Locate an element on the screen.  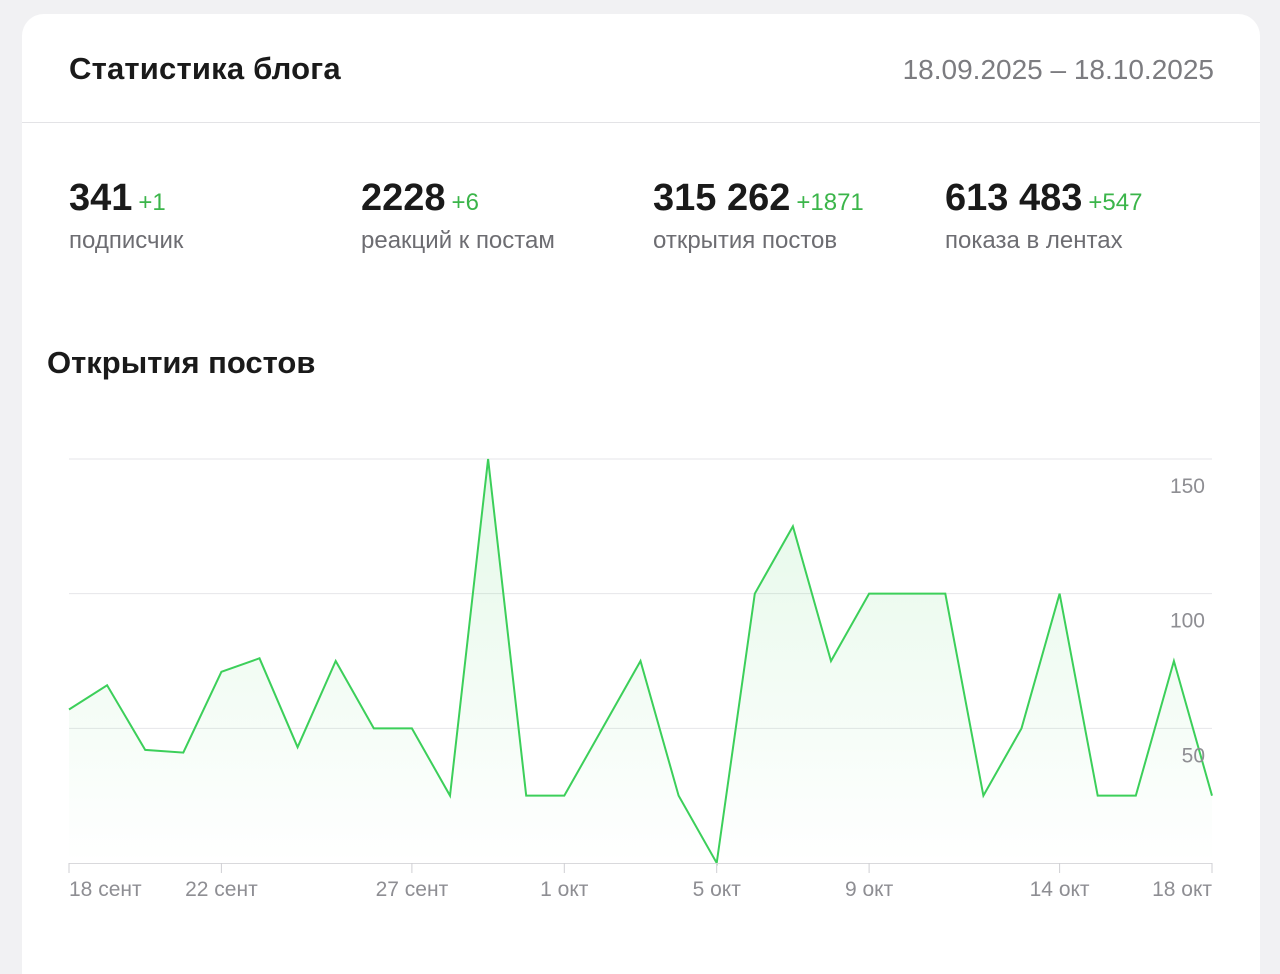
stat-delta: +1871 is located at coordinates (830, 202).